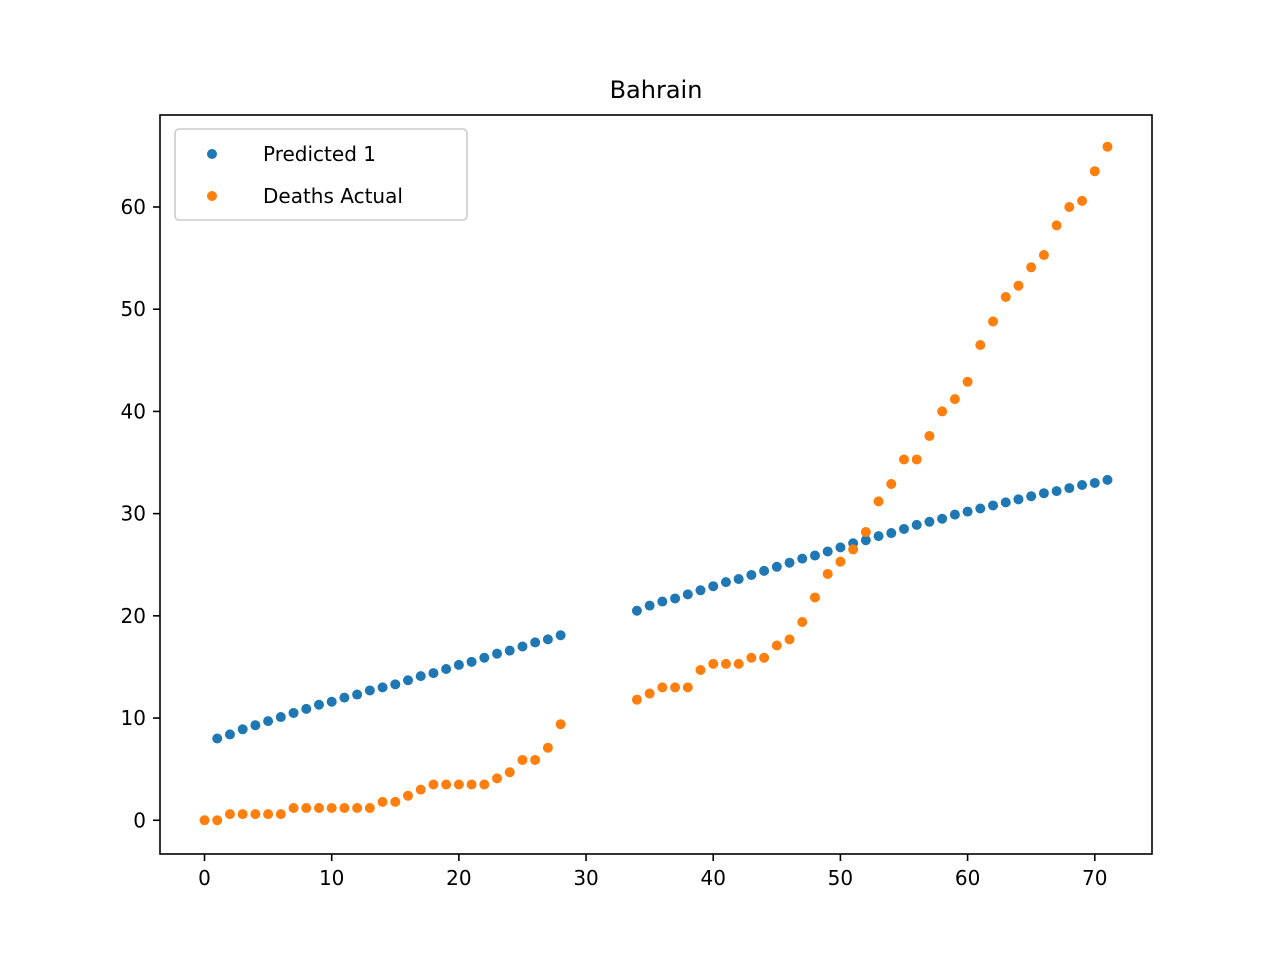  What do you see at coordinates (133, 718) in the screenshot?
I see `y-tick-label: 10` at bounding box center [133, 718].